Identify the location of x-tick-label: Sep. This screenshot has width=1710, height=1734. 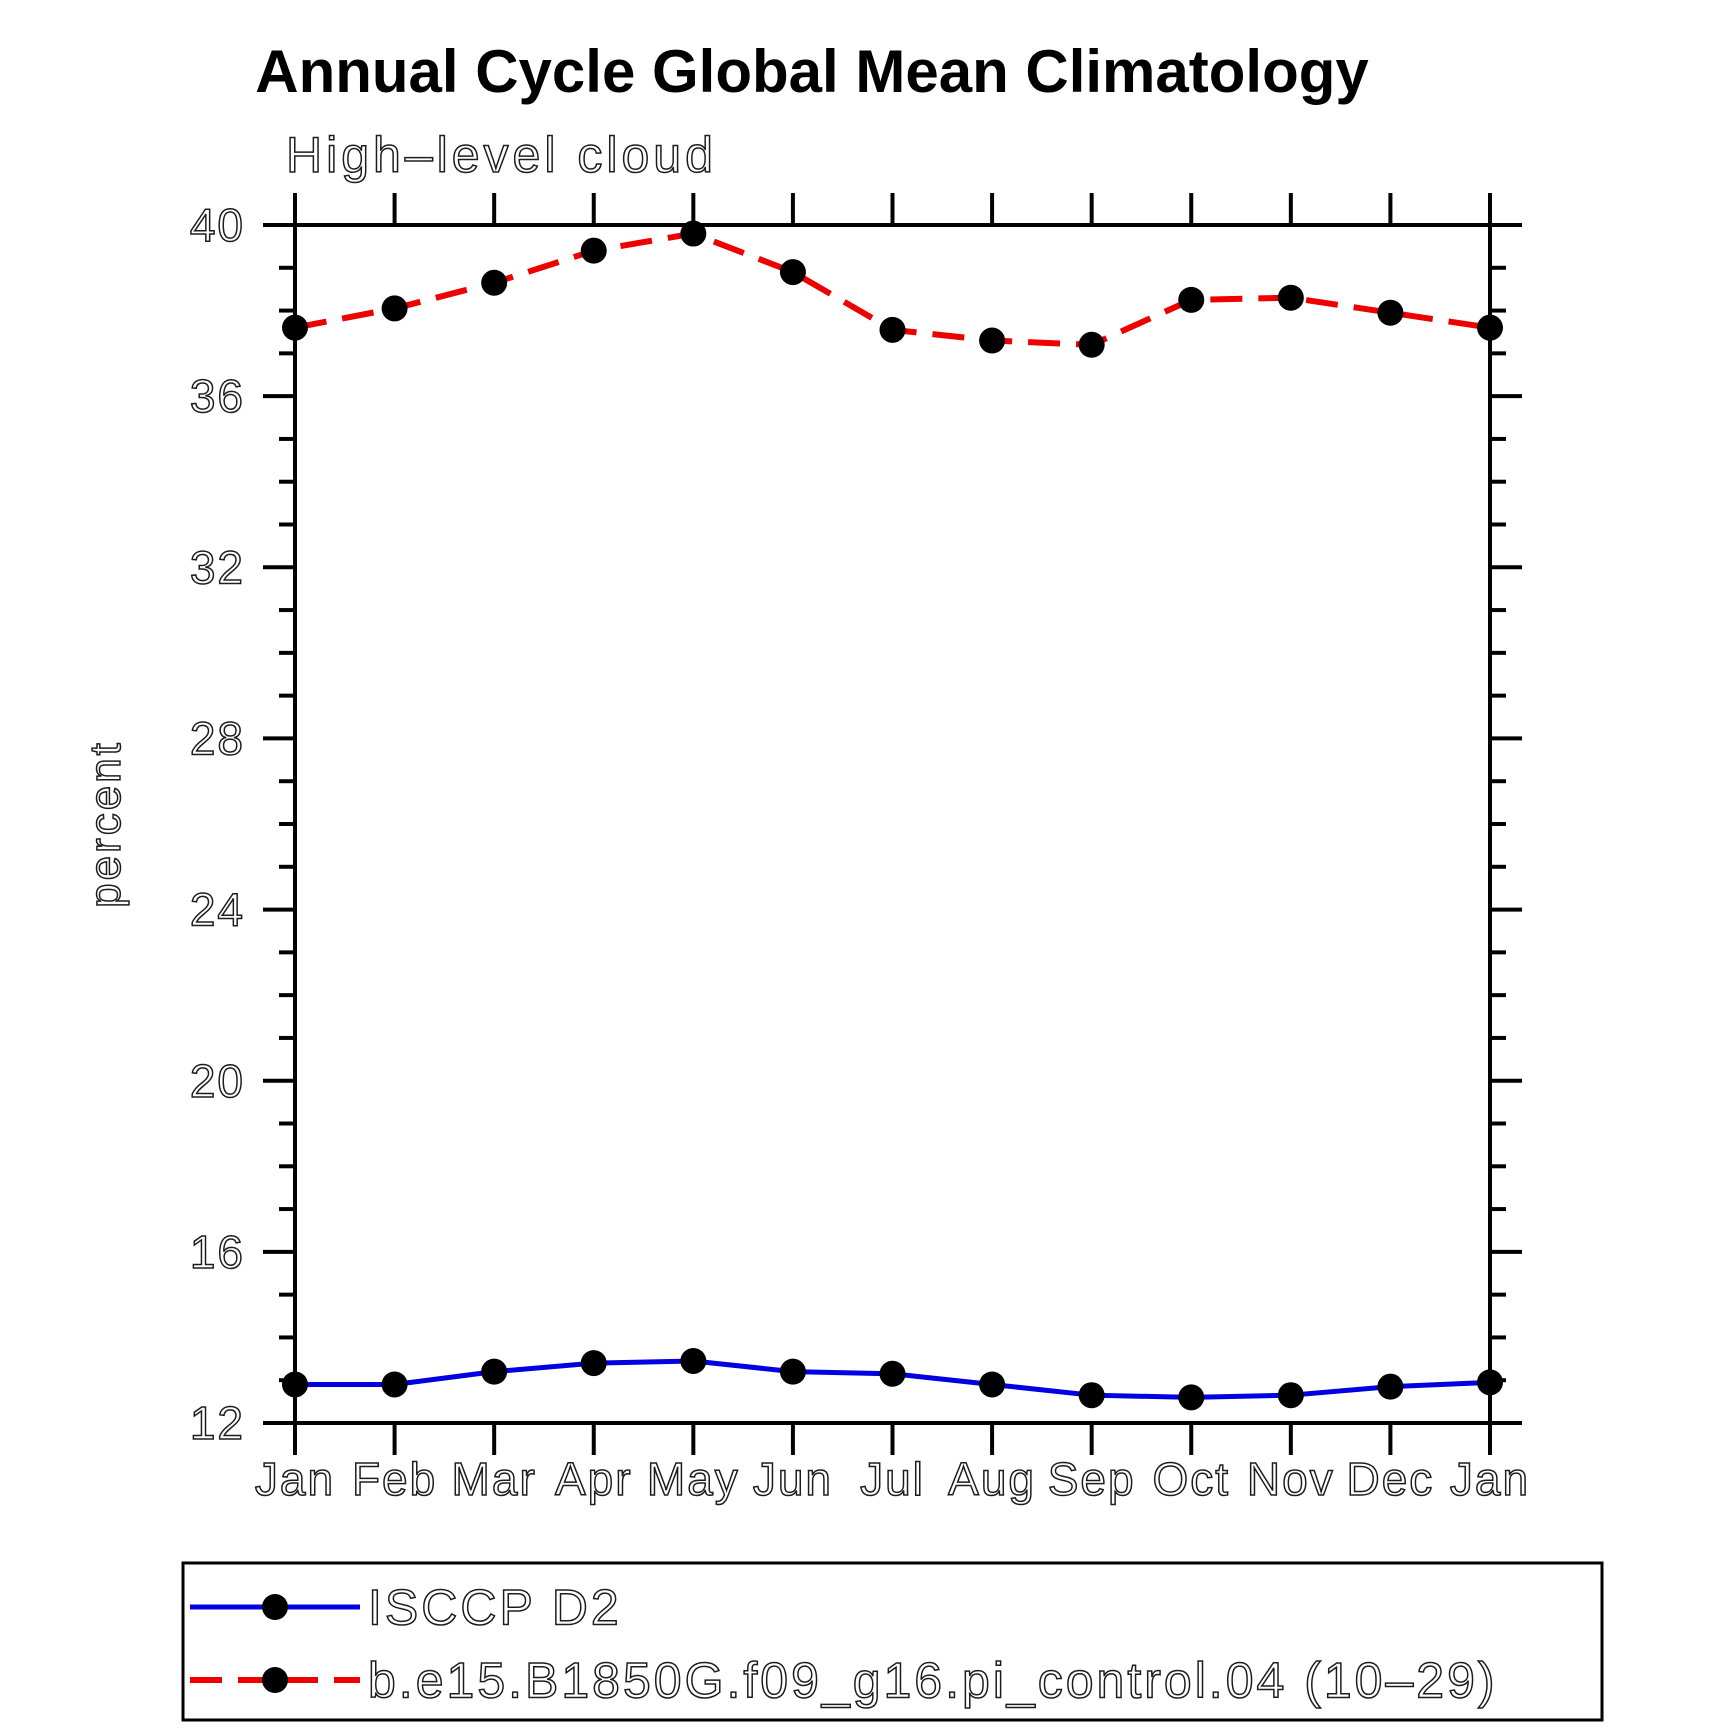
(1092, 1479).